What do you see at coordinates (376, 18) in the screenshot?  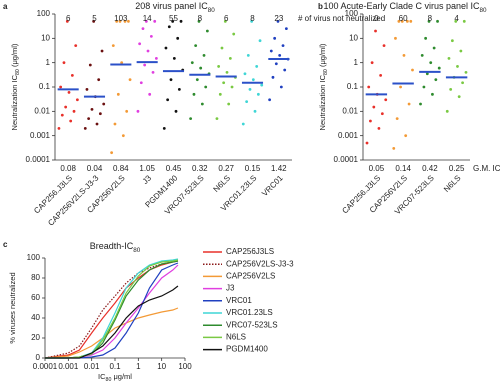 I see `not-neutralized-count: 0` at bounding box center [376, 18].